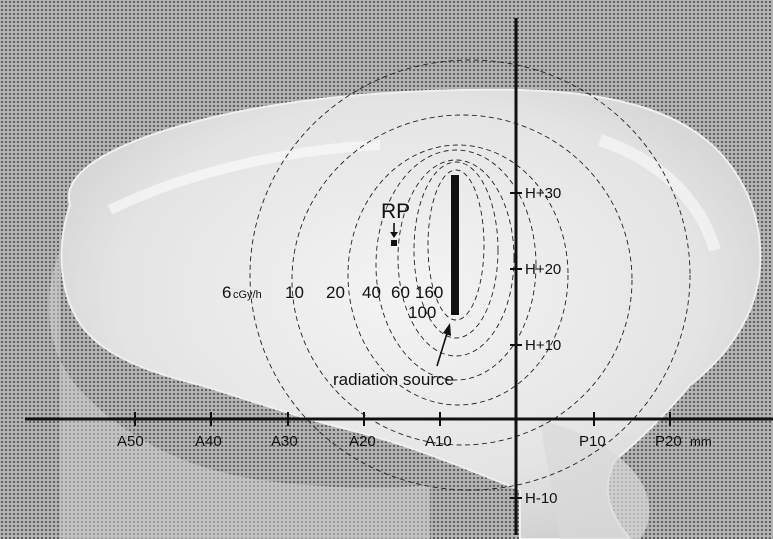 The width and height of the screenshot is (773, 539). Describe the element at coordinates (362, 441) in the screenshot. I see `tick-label-a20: A20` at that location.